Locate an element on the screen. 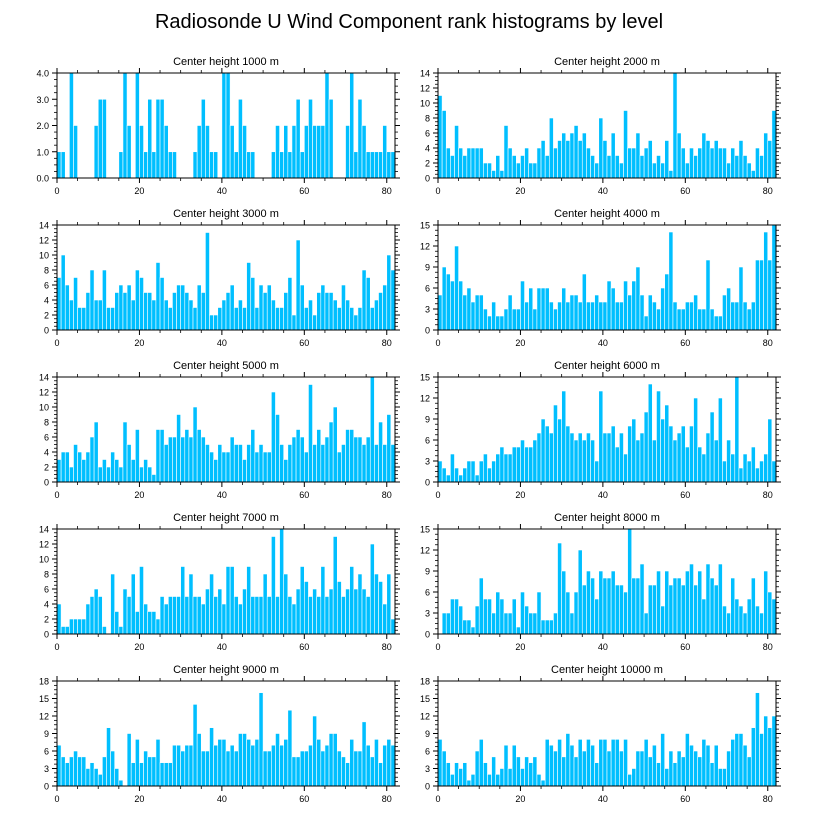 The width and height of the screenshot is (818, 824). x-tick-label: 0 is located at coordinates (56, 799).